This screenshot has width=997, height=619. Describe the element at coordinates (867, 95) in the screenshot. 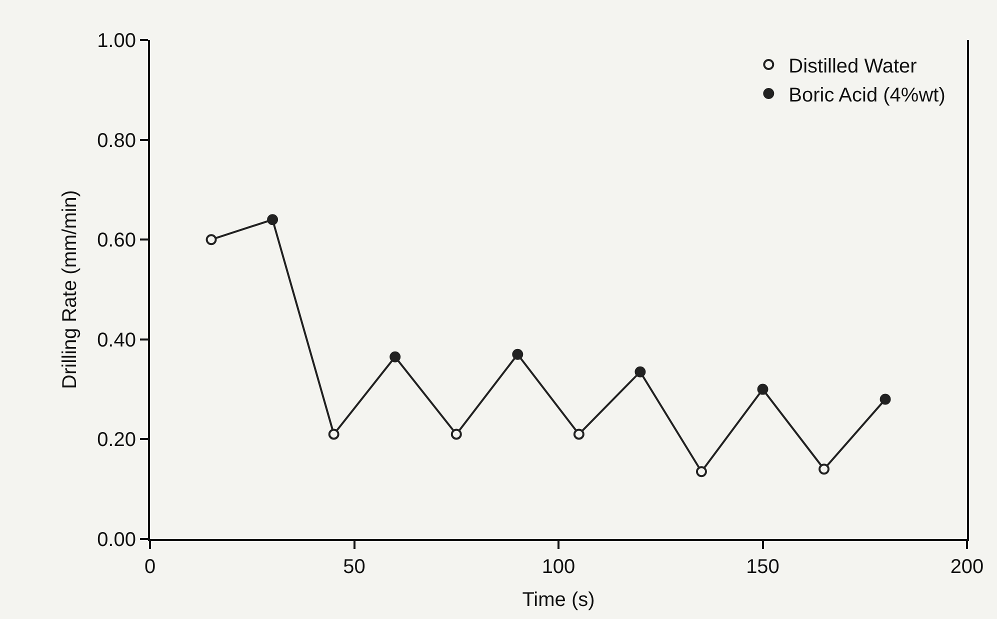

I see `legend-label: Boric Acid (4%wt)` at that location.